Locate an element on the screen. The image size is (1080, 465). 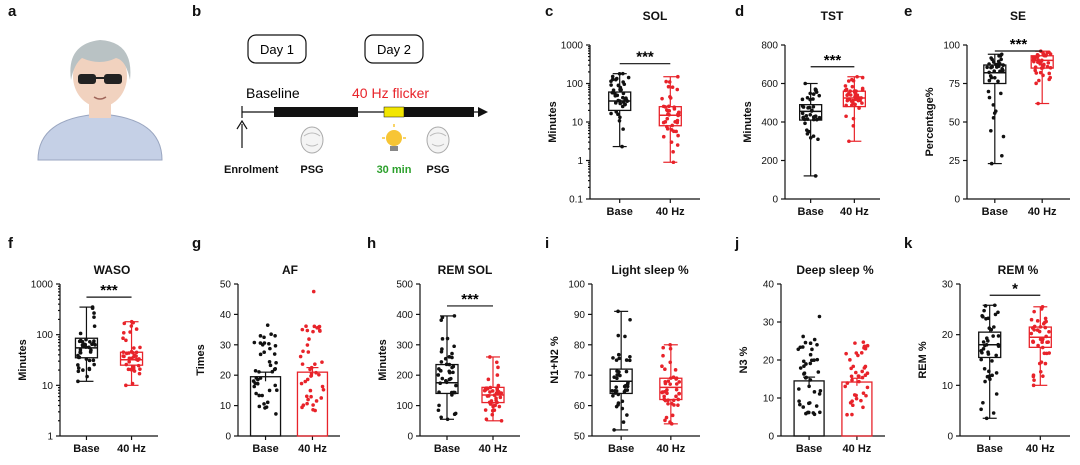
panel-label-g: g is located at coordinates (196, 243).